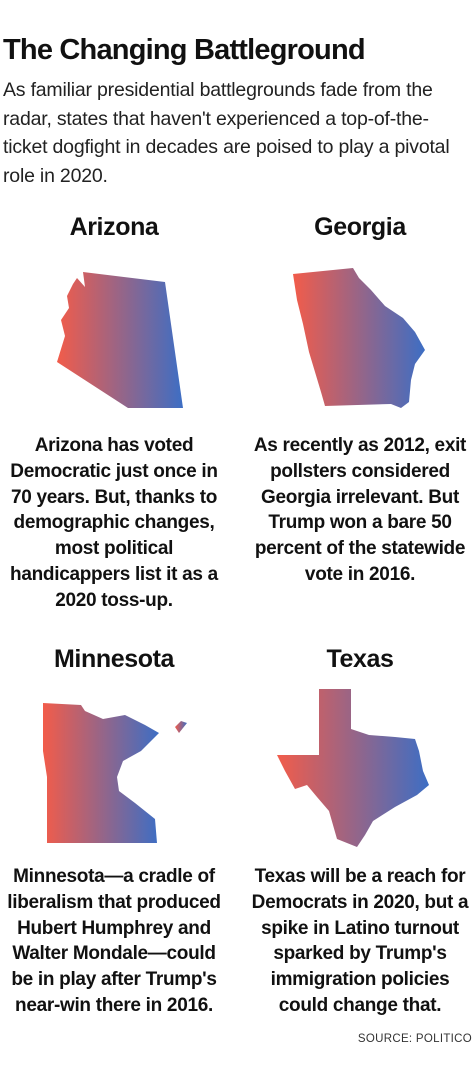 The height and width of the screenshot is (1069, 474). I want to click on georgia-name: Georgia, so click(360, 227).